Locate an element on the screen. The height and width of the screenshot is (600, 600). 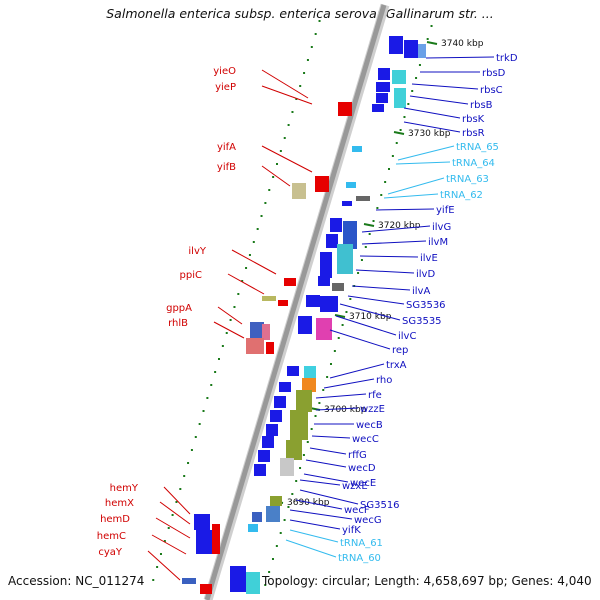
gene-label: rep is located at coordinates (400, 350).